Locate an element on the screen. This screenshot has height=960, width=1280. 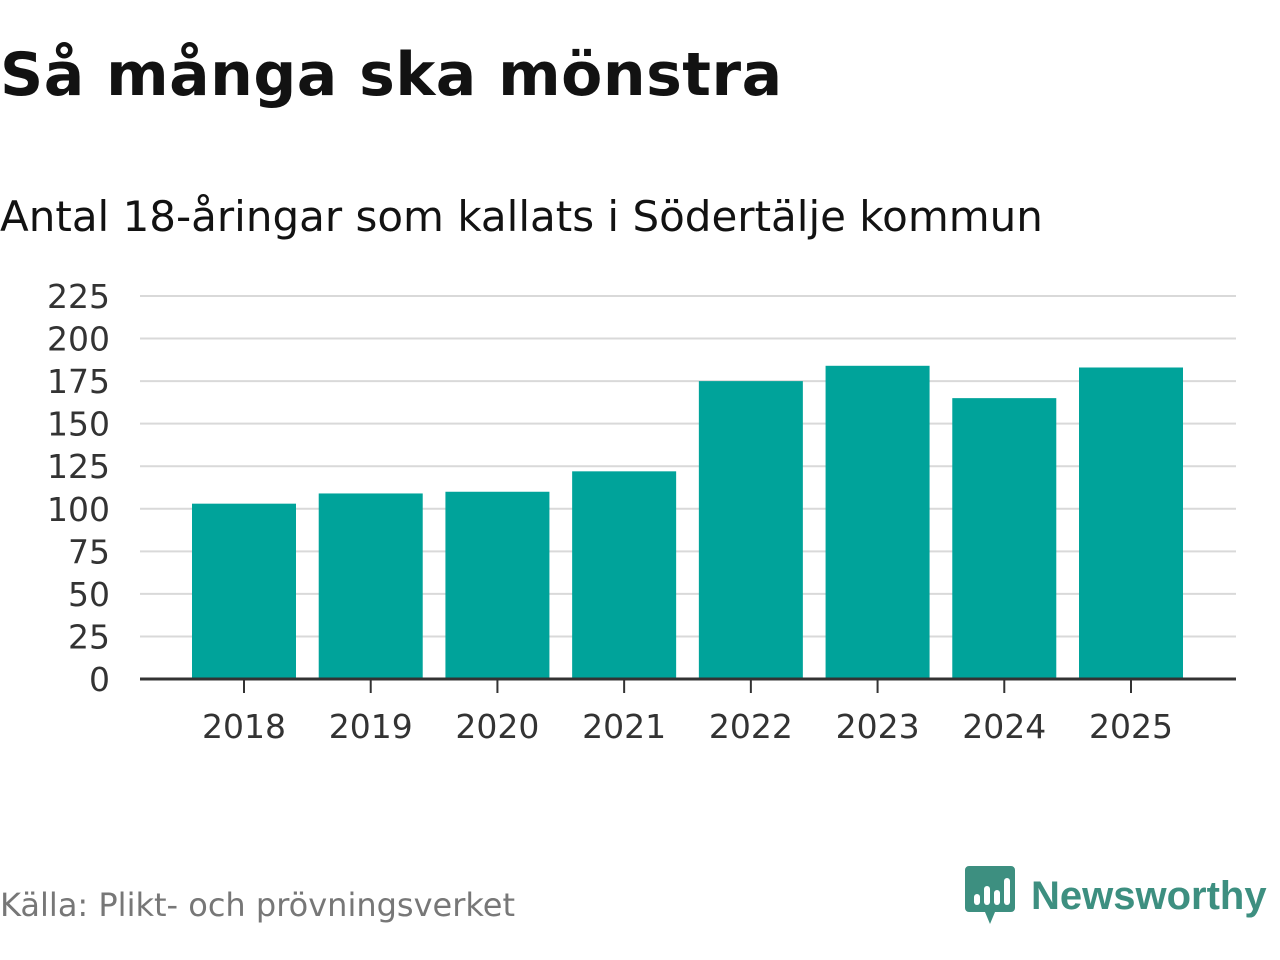
x-tick-label: 2018 is located at coordinates (244, 726).